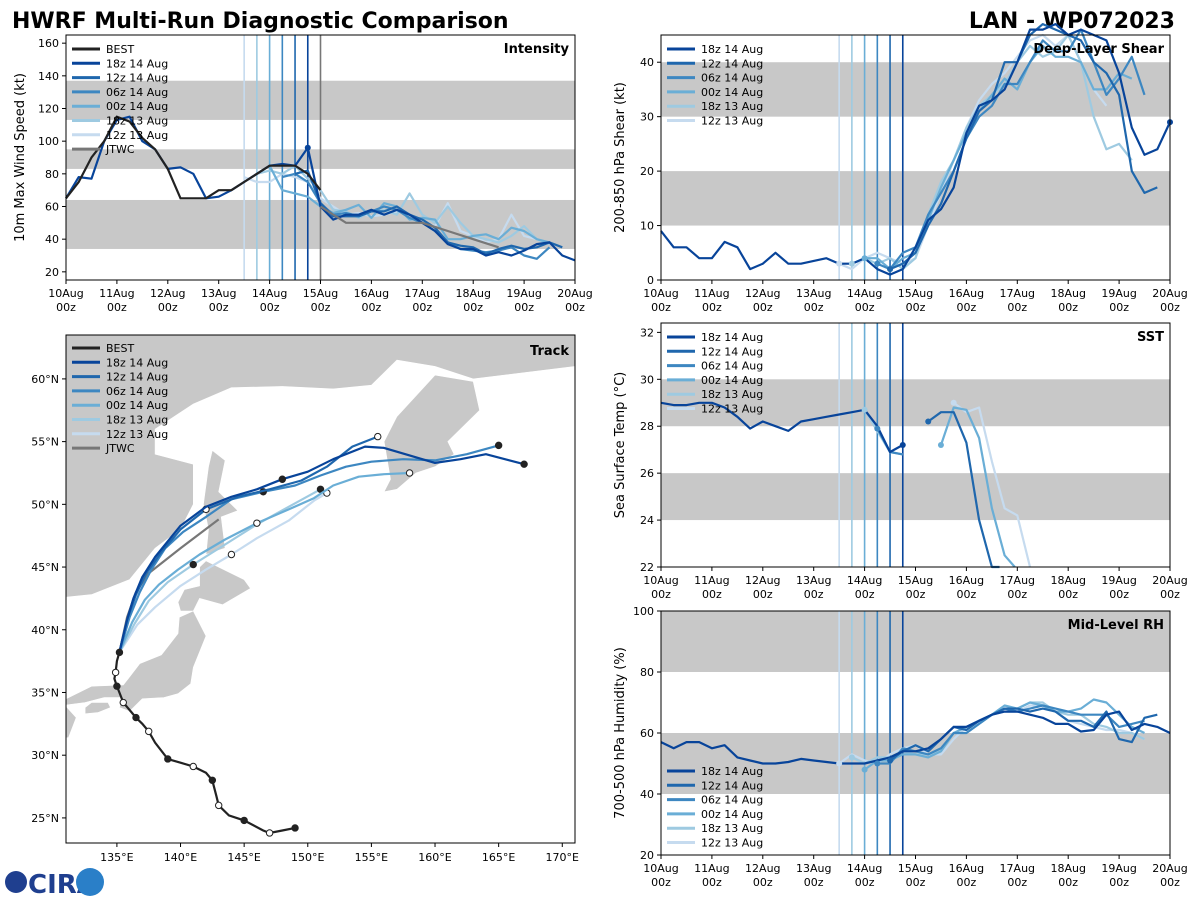 The image size is (1200, 904). I want to click on end-marker, so click(902, 445).